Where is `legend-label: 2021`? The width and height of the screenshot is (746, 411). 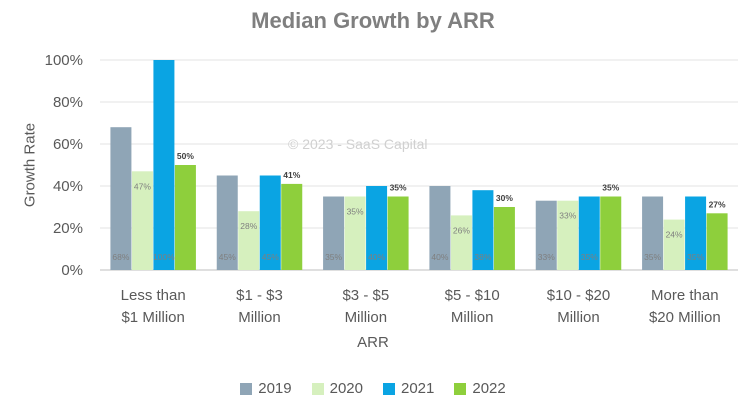 legend-label: 2021 is located at coordinates (418, 388).